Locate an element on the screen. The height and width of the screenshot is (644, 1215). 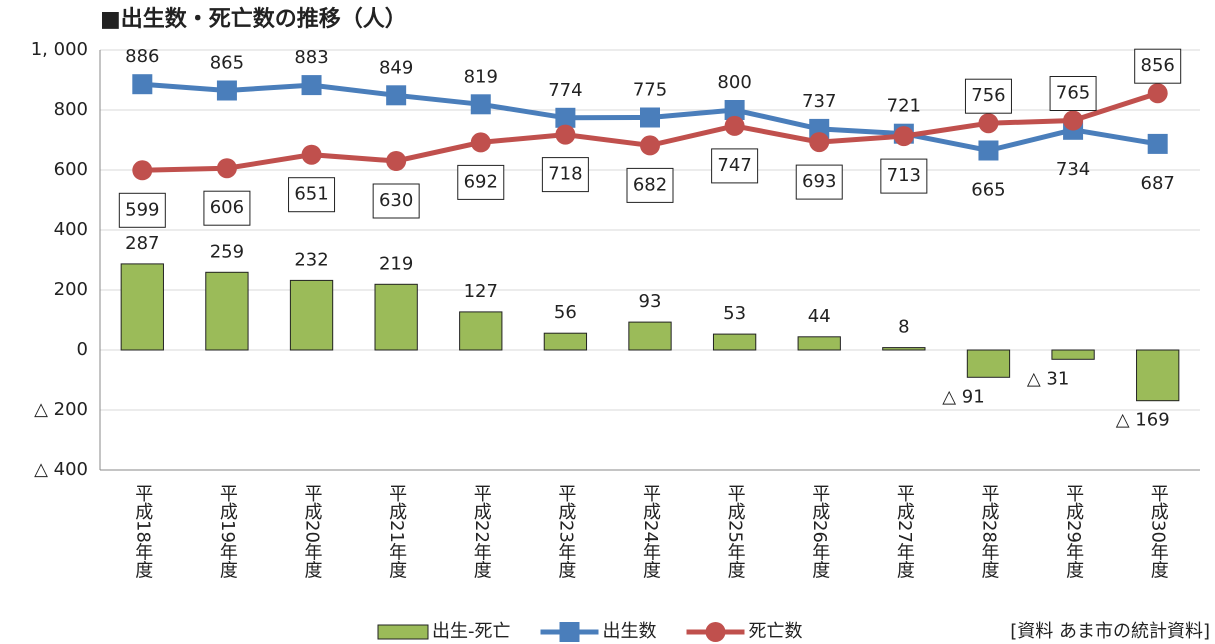
line-value-label: 747 is located at coordinates (734, 165).